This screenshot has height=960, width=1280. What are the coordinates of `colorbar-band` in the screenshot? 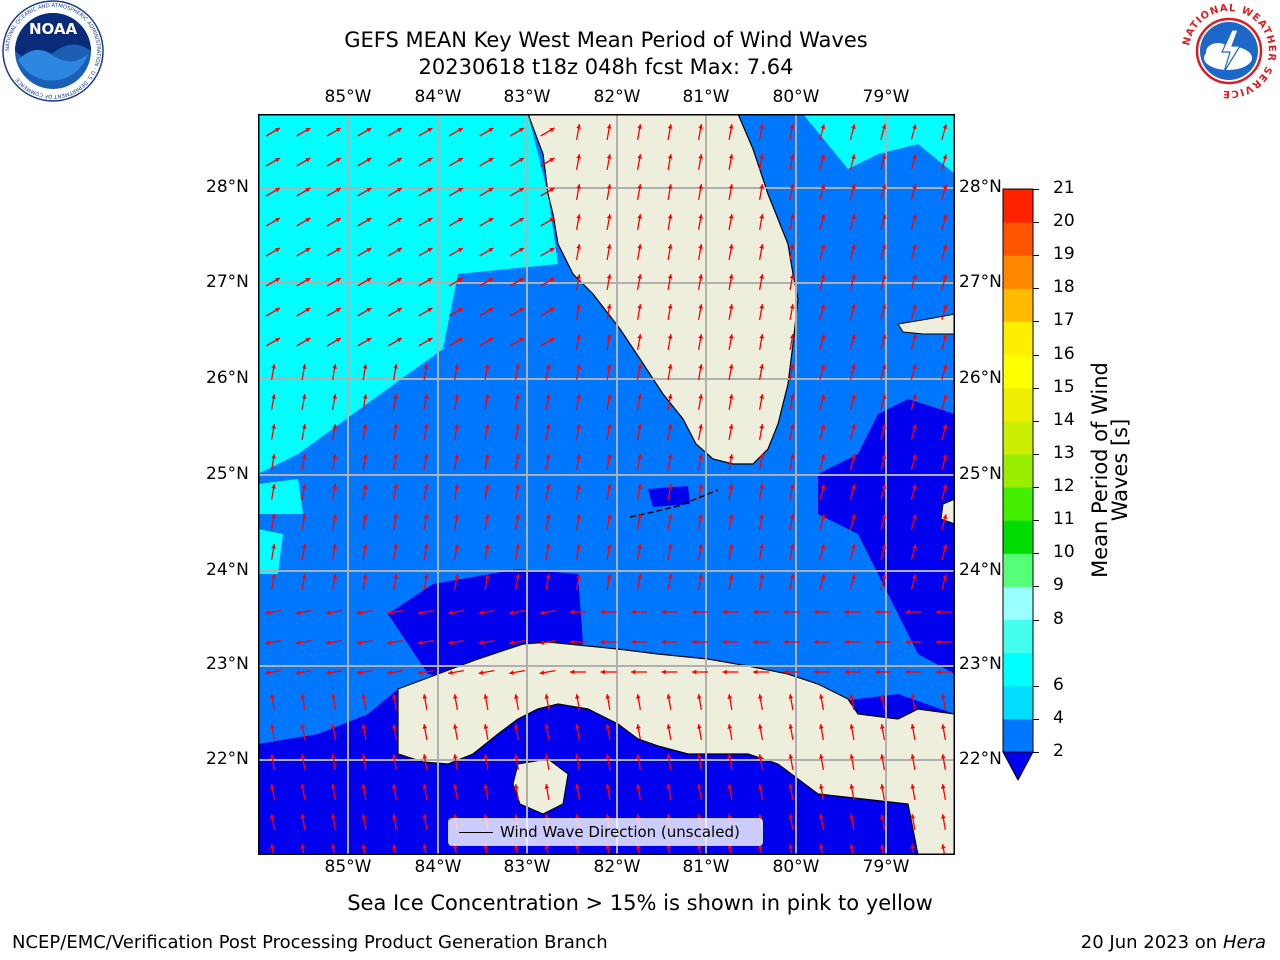 It's located at (1018, 504).